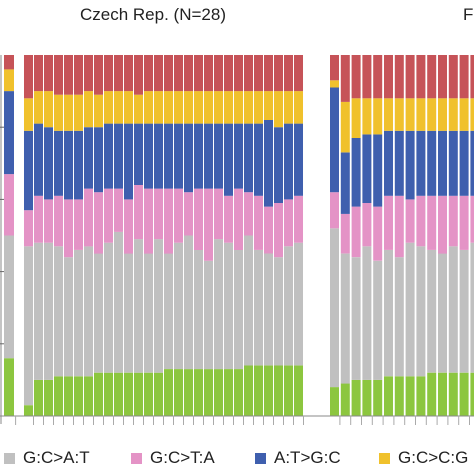  What do you see at coordinates (307, 457) in the screenshot?
I see `legend-label: A:T>G:C` at bounding box center [307, 457].